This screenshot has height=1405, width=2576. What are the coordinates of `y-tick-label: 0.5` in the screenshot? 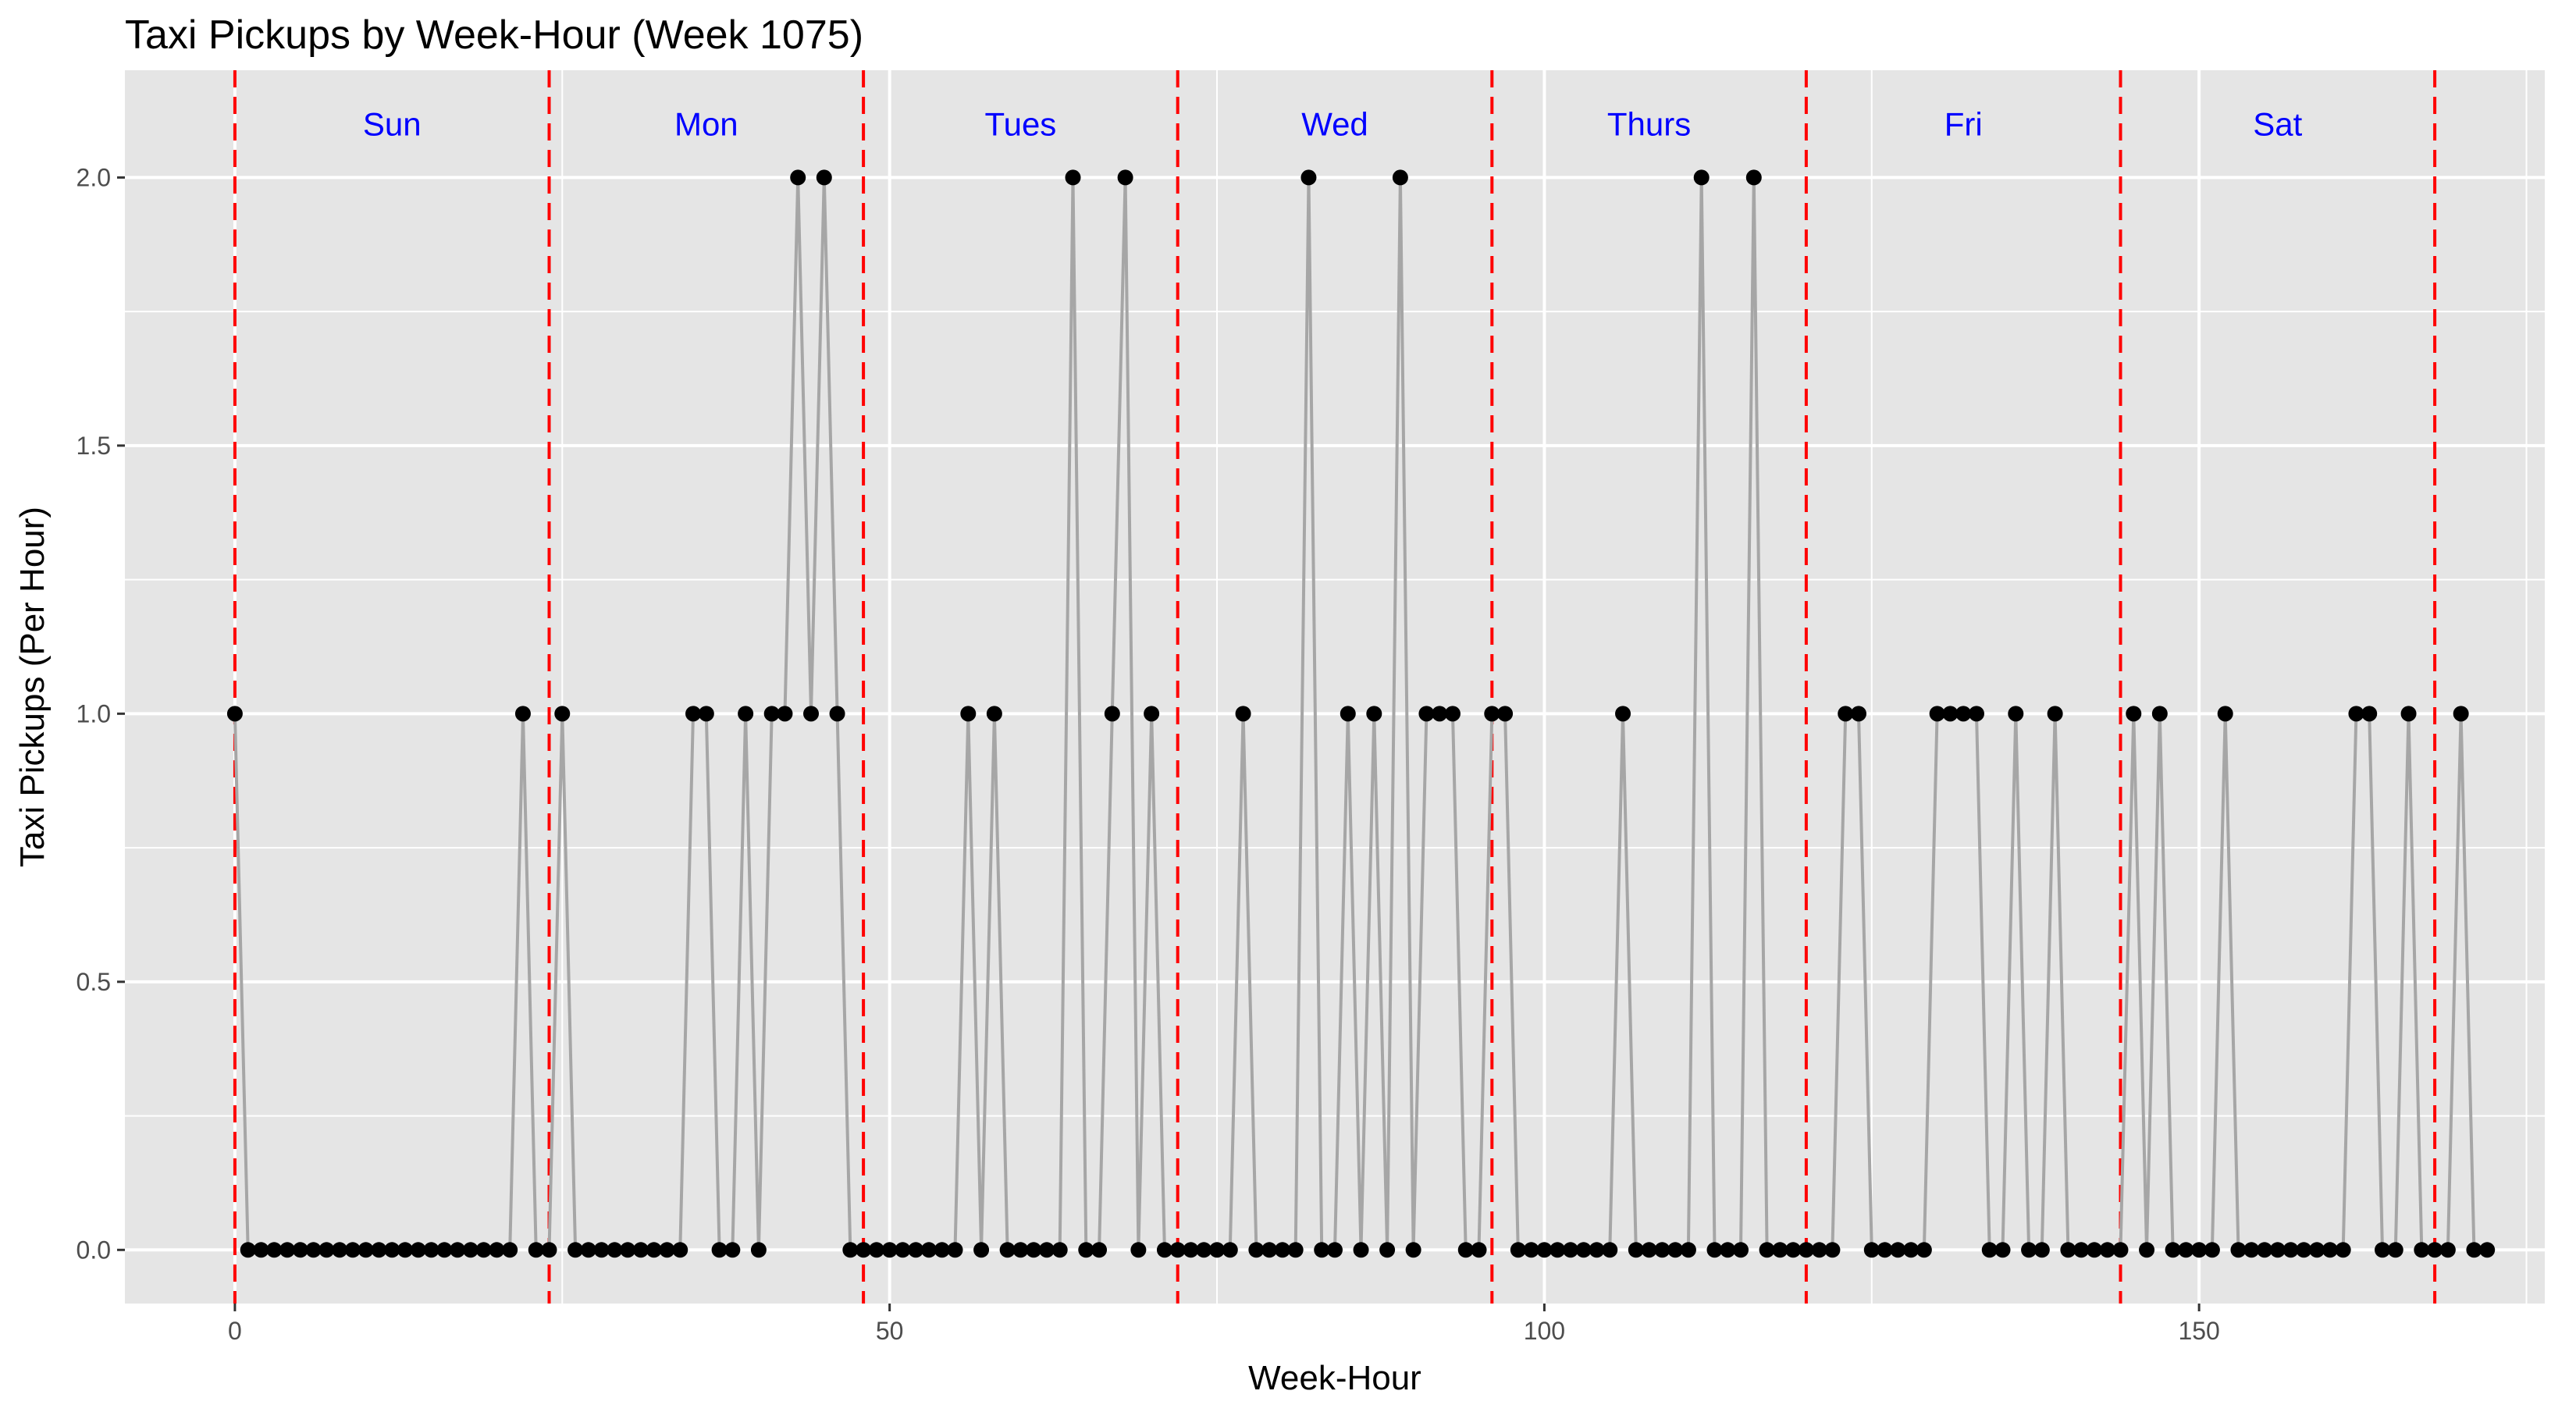 It's located at (93, 982).